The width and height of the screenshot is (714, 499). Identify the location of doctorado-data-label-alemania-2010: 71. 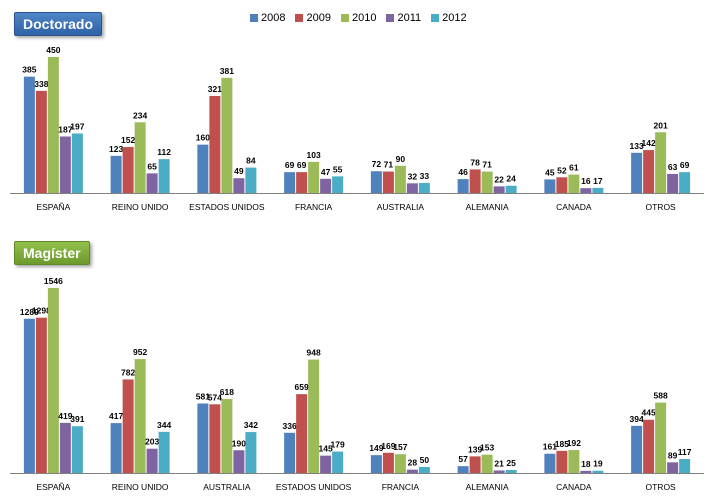
(487, 165).